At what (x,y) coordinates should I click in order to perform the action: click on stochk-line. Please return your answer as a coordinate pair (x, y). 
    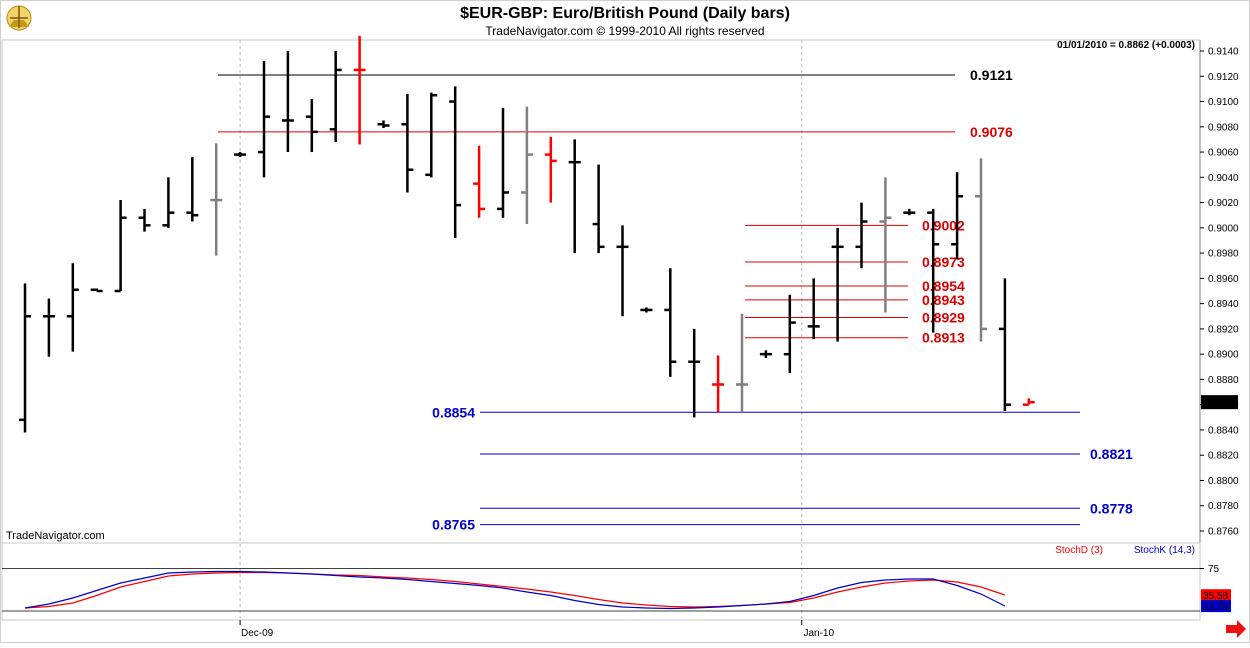
    Looking at the image, I should click on (515, 590).